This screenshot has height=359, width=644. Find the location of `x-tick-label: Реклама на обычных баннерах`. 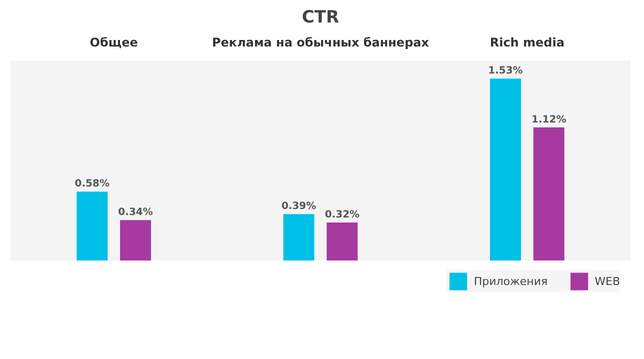

x-tick-label: Реклама на обычных баннерах is located at coordinates (321, 43).